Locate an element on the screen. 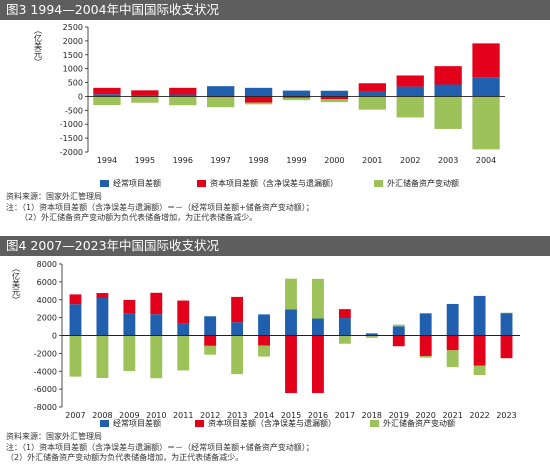 Image resolution: width=550 pixels, height=467 pixels. y-tick-label: 6000 is located at coordinates (47, 282).